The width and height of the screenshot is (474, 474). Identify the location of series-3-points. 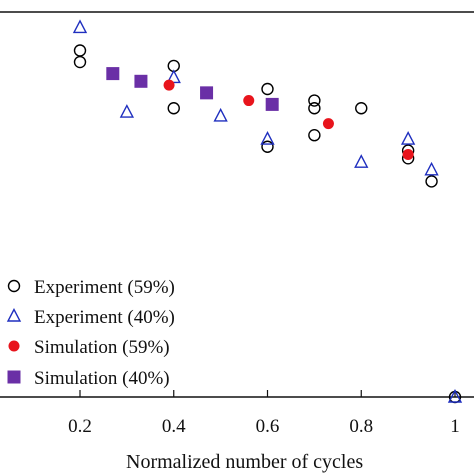
(288, 119).